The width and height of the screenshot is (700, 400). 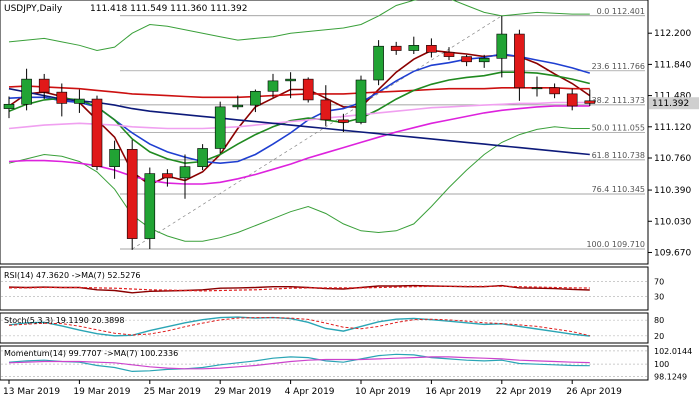 What do you see at coordinates (299, 26) in the screenshot?
I see `bollinger-upper-line` at bounding box center [299, 26].